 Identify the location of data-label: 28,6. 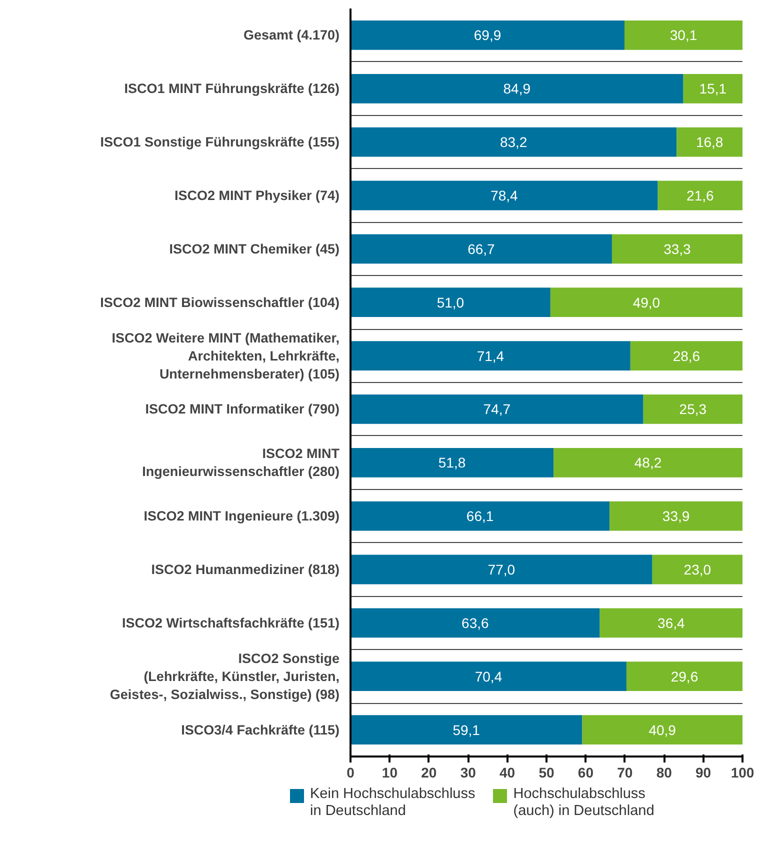
(686, 356).